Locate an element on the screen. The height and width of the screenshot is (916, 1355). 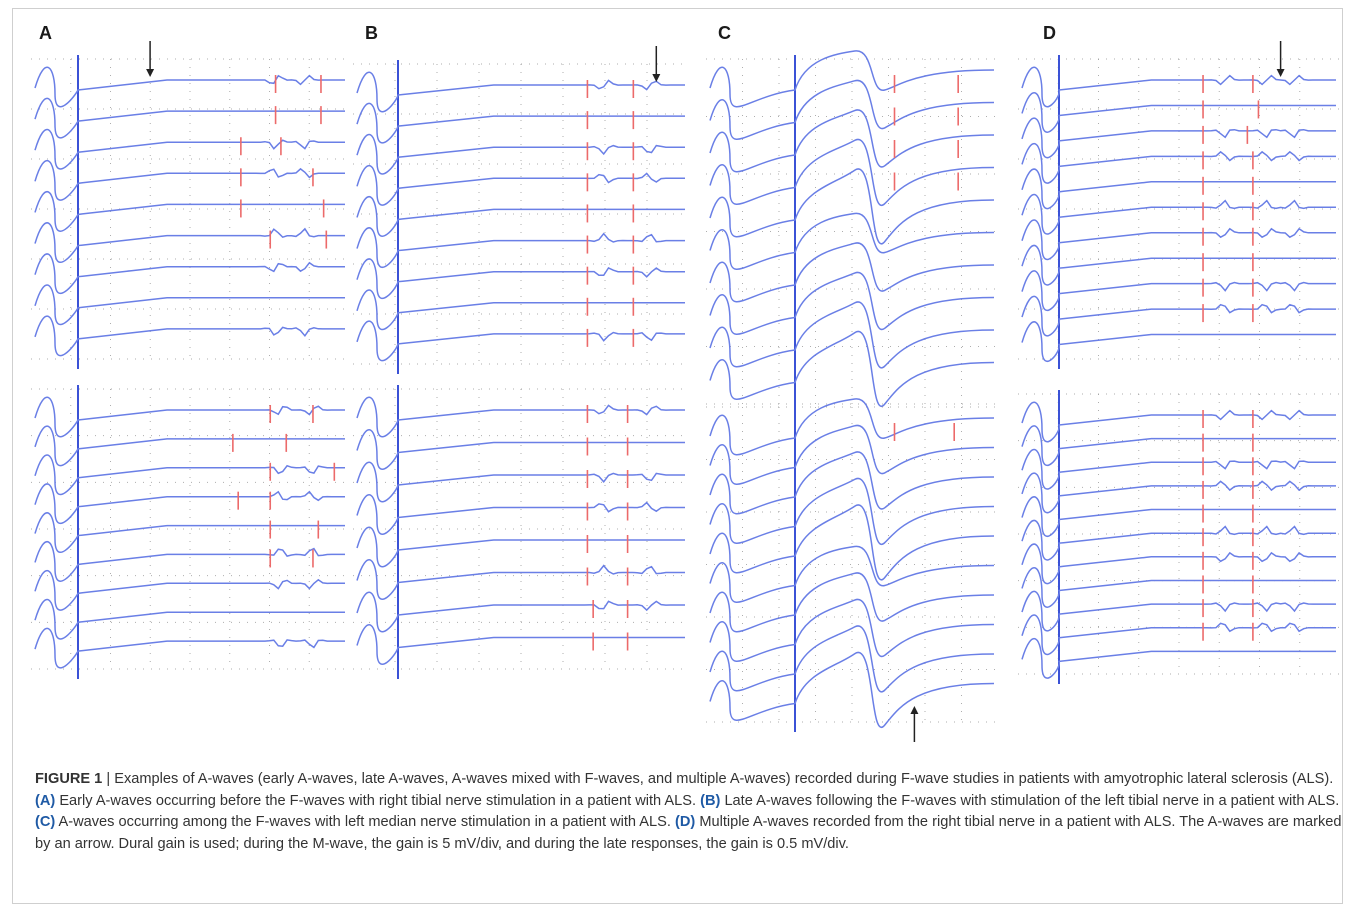
panel-label-b: B is located at coordinates (371, 33).